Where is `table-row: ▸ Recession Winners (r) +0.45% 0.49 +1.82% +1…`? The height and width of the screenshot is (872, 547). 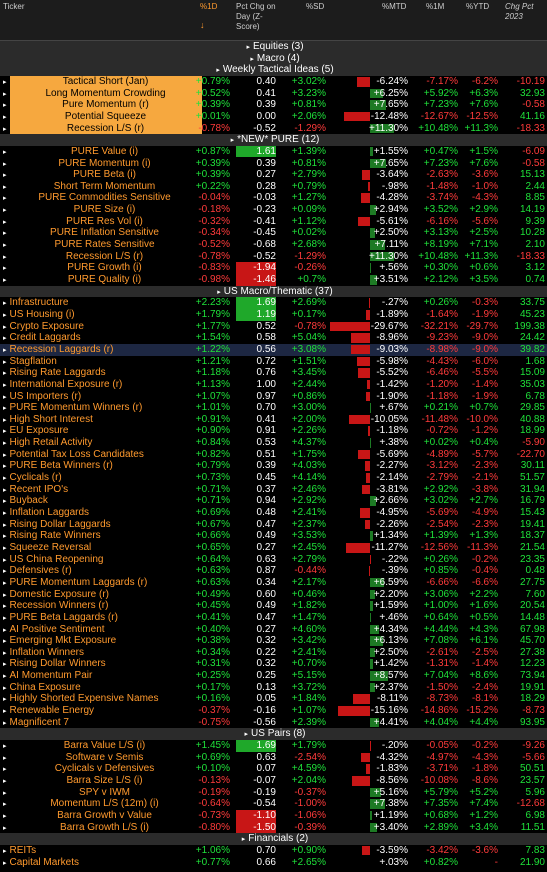
table-row: ▸ Recession Winners (r) +0.45% 0.49 +1.82% +1… is located at coordinates (273, 606).